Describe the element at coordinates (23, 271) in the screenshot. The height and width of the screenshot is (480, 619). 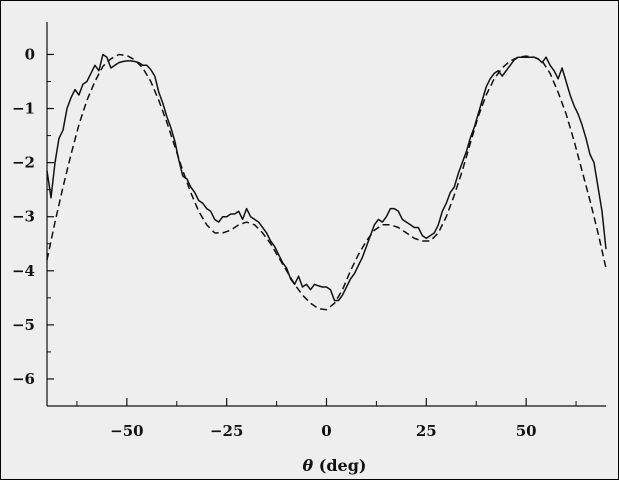
I see `y-tick-label: −4` at that location.